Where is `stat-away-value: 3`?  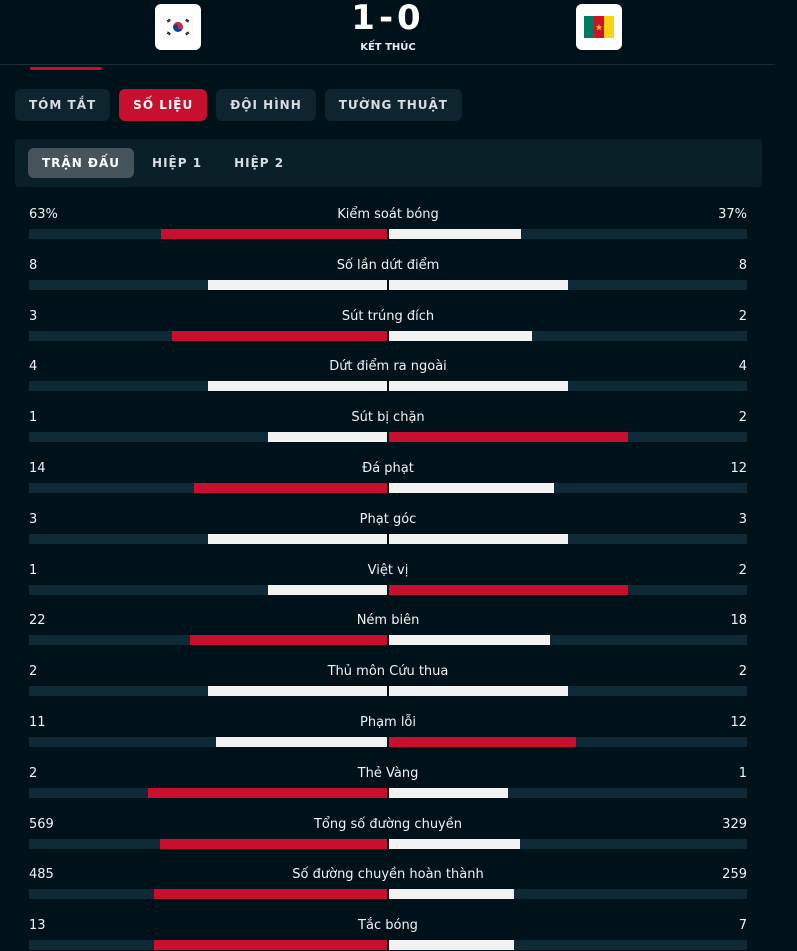
stat-away-value: 3 is located at coordinates (742, 519).